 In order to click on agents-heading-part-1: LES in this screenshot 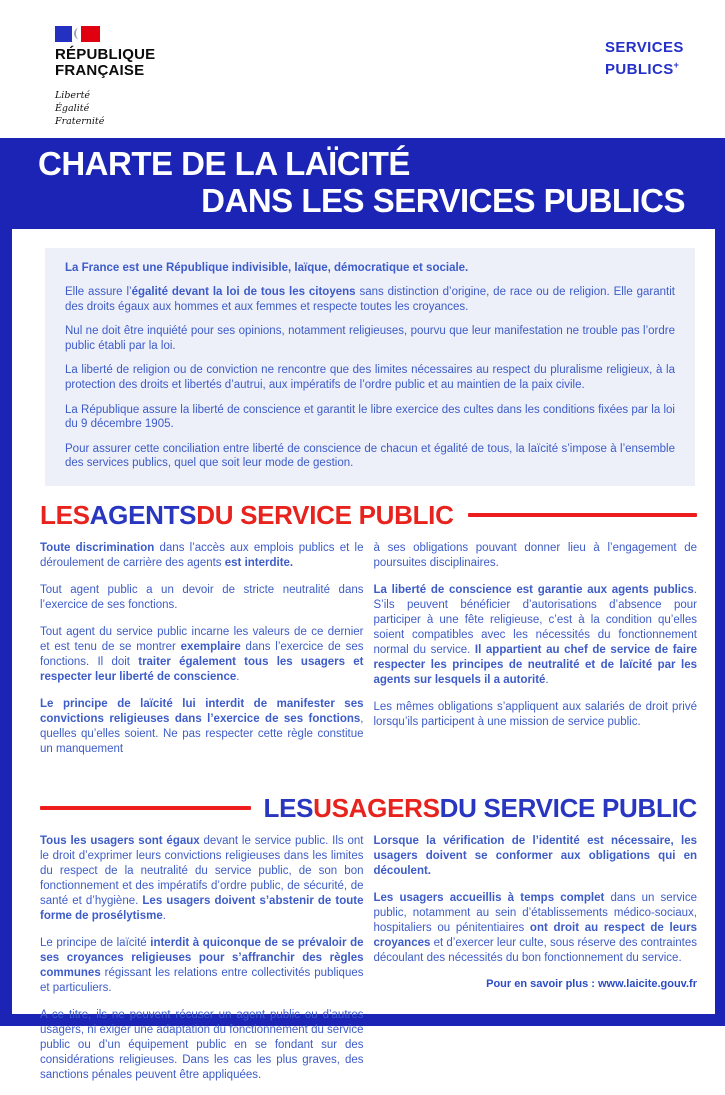, I will do `click(65, 514)`.